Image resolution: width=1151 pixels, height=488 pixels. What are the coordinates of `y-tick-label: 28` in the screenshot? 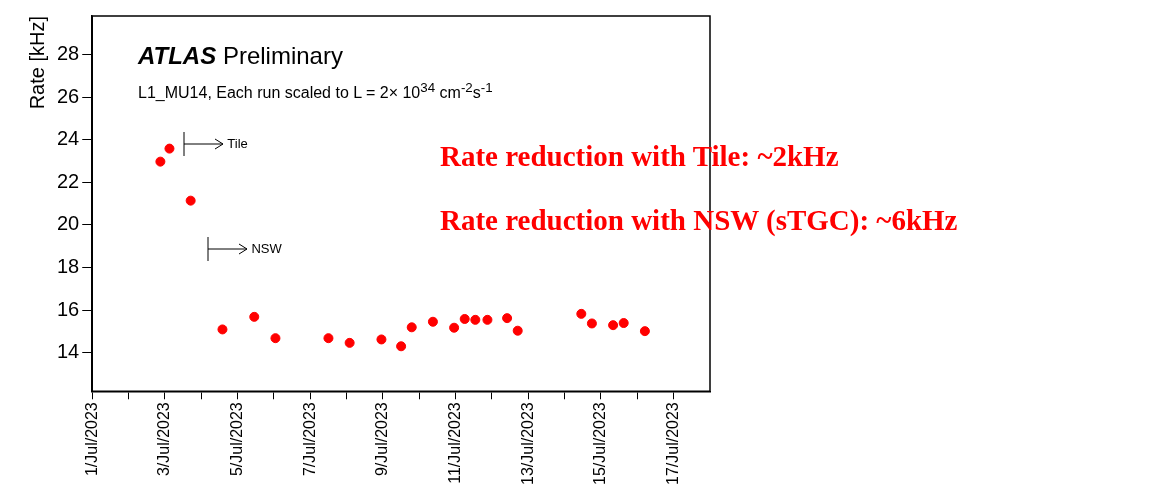 It's located at (68, 52).